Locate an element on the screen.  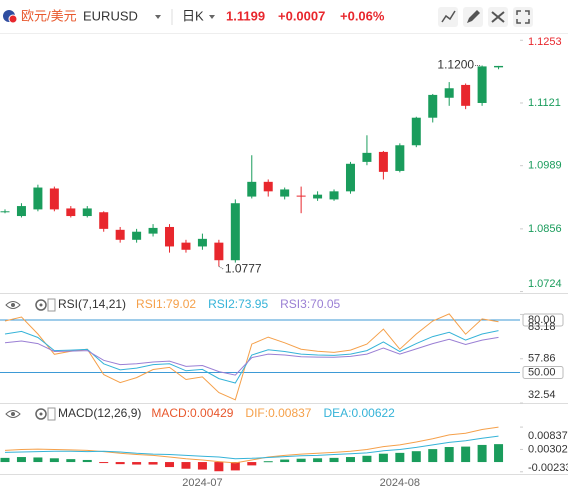
change-pct: +0.06% is located at coordinates (362, 15).